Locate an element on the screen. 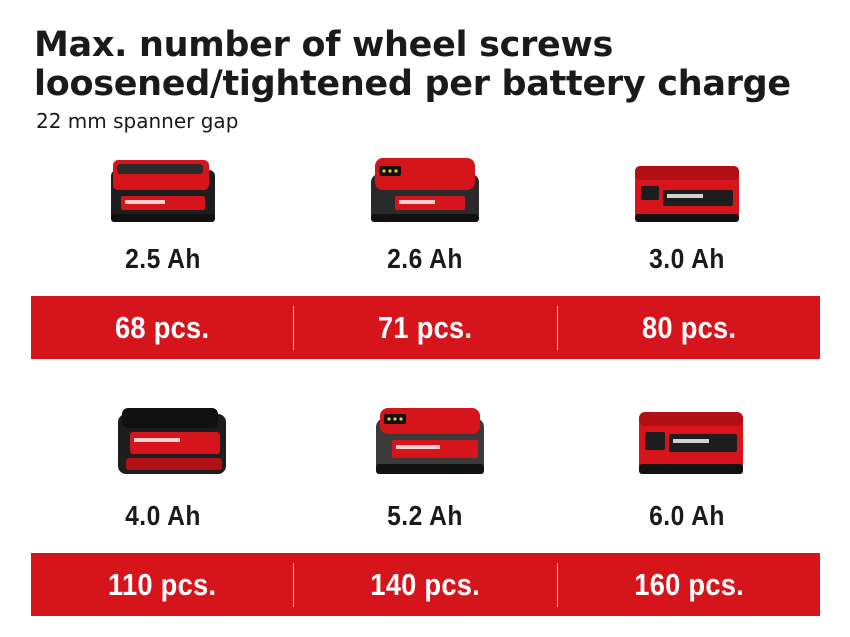  count-value: 68 pcs. is located at coordinates (162, 327).